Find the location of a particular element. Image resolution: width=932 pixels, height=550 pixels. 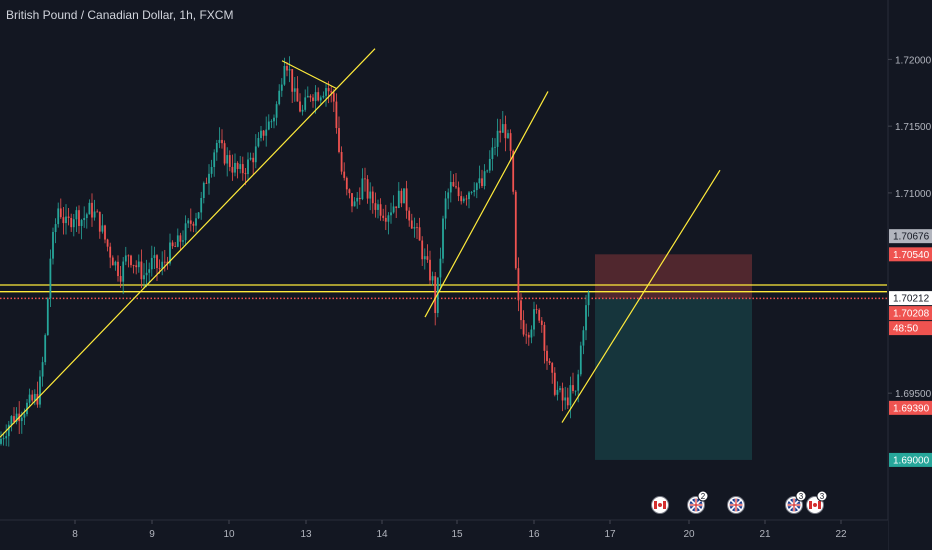

event-markers: 2 3 3 is located at coordinates (739, 502).